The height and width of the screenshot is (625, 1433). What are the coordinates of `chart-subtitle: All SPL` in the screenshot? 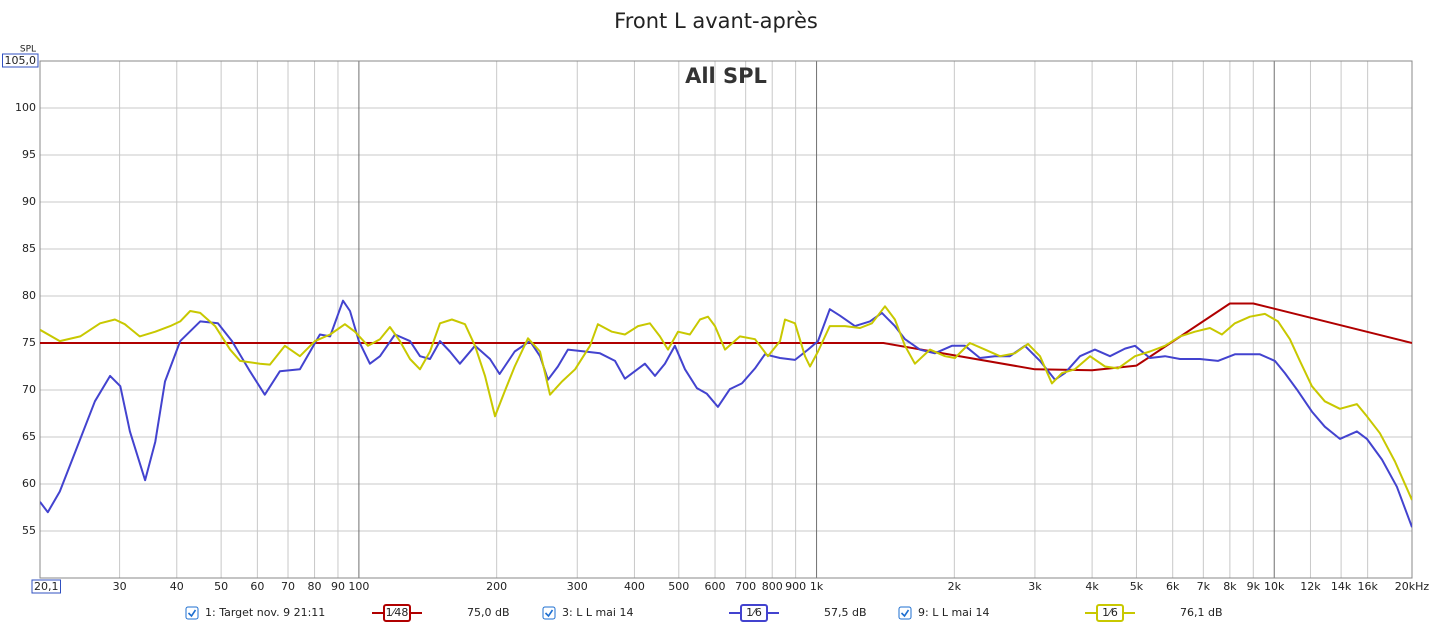 It's located at (726, 76).